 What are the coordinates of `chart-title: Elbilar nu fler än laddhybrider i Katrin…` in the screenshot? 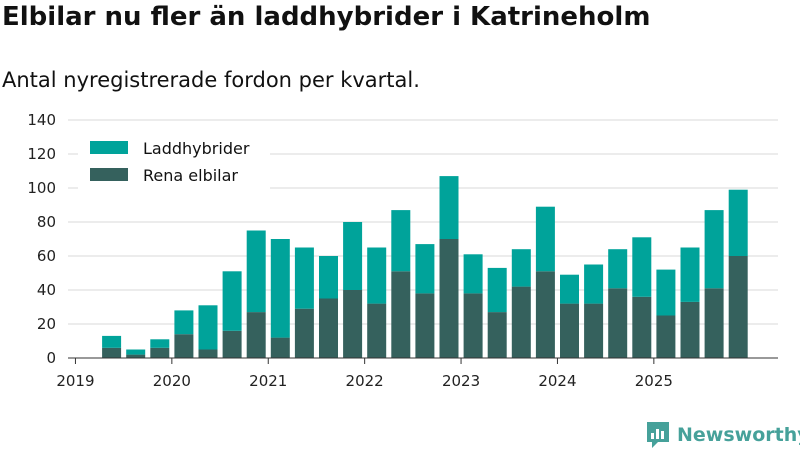 It's located at (326, 17).